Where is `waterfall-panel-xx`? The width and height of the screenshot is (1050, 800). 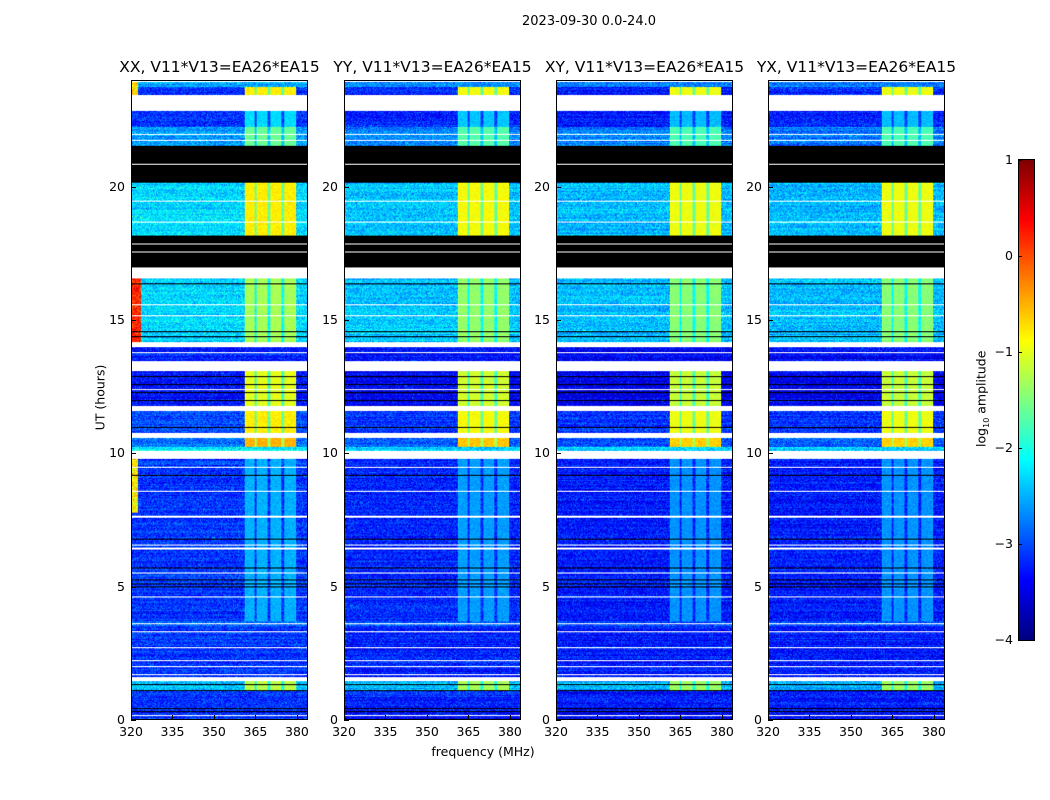 waterfall-panel-xx is located at coordinates (219, 400).